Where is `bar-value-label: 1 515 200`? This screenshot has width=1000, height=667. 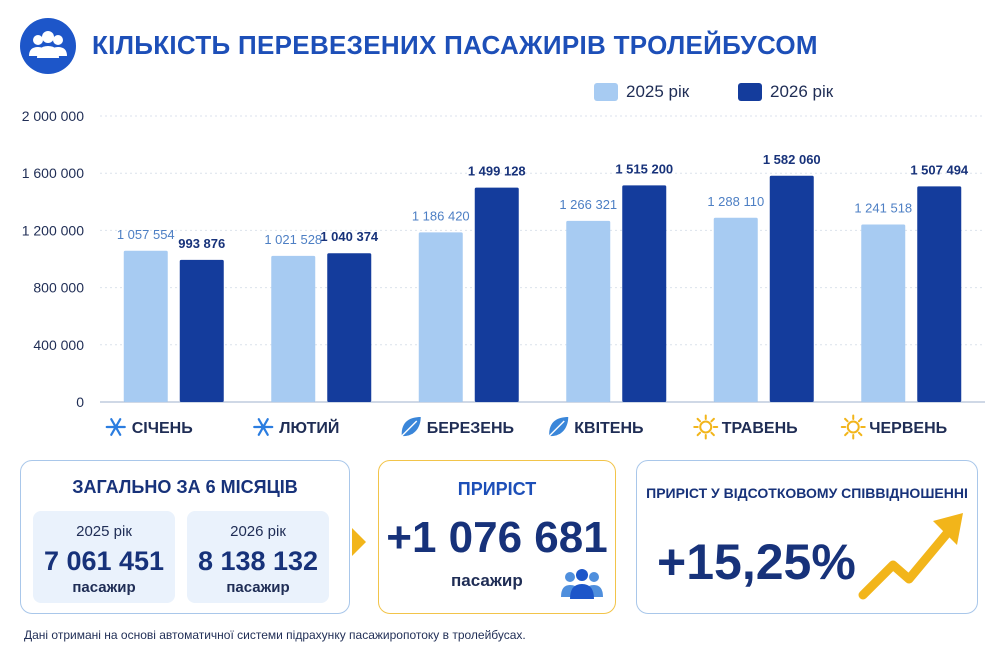
bar-value-label: 1 515 200 is located at coordinates (644, 168).